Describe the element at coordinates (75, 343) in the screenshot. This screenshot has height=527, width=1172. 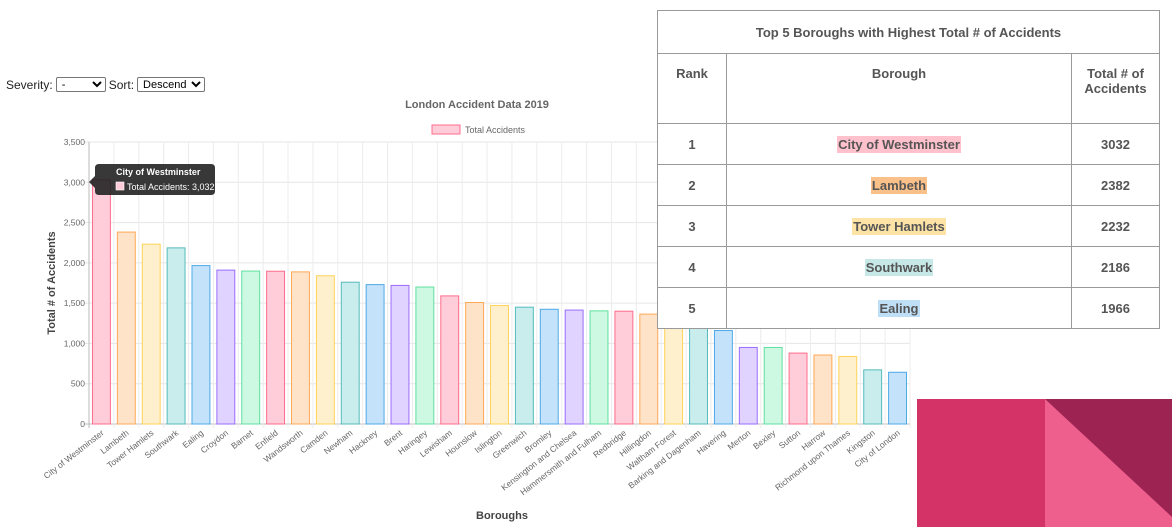
I see `y-tick-label: 1,000` at that location.